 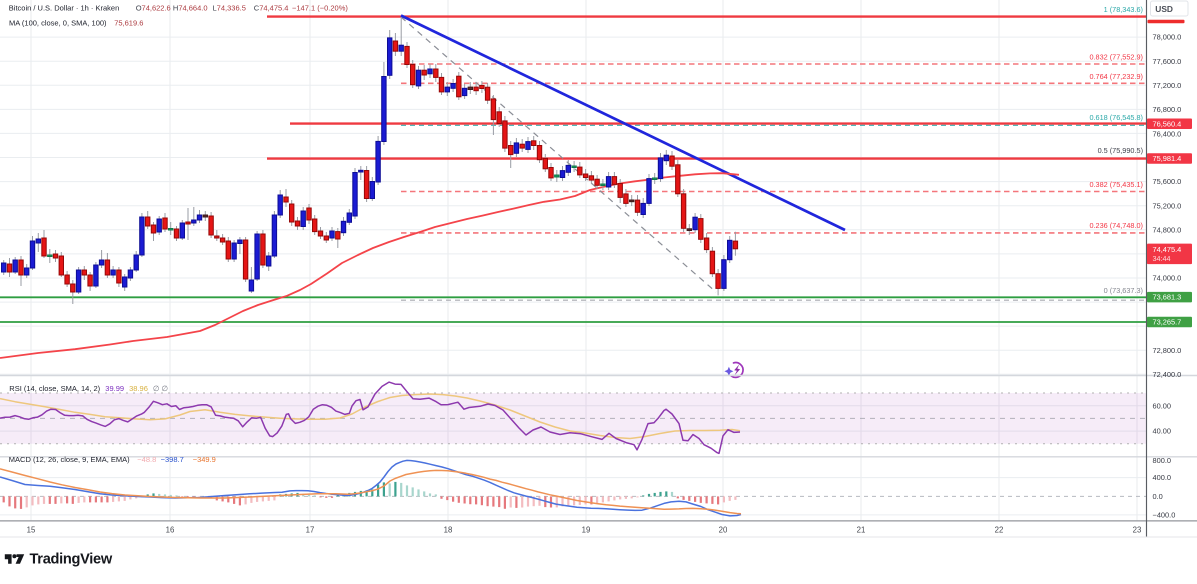 What do you see at coordinates (586, 529) in the screenshot?
I see `svg-text: 19` at bounding box center [586, 529].